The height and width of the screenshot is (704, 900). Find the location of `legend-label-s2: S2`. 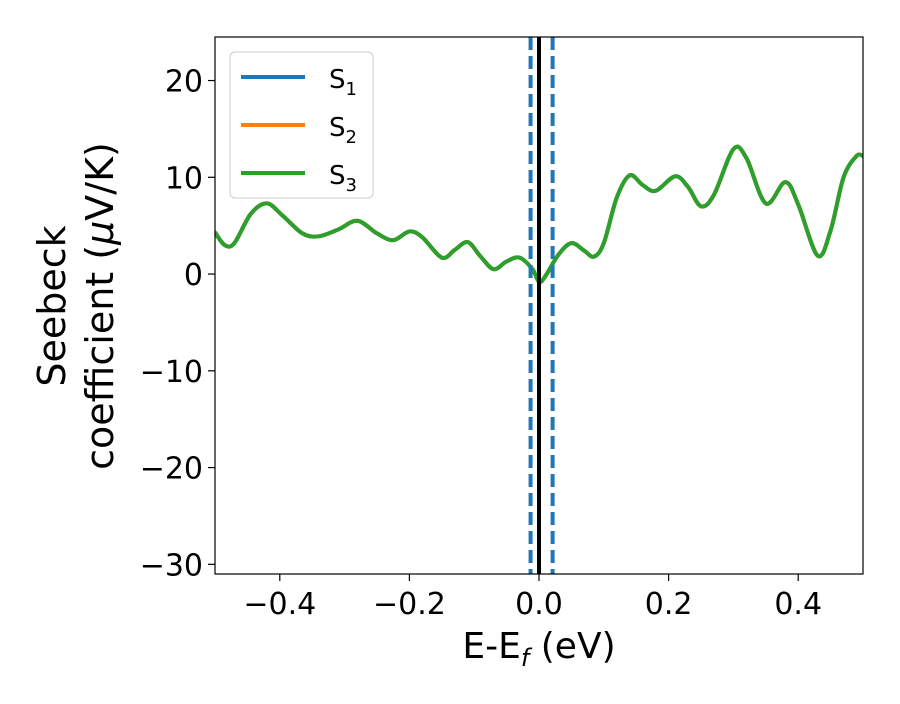

legend-label-s2: S2 is located at coordinates (343, 130).